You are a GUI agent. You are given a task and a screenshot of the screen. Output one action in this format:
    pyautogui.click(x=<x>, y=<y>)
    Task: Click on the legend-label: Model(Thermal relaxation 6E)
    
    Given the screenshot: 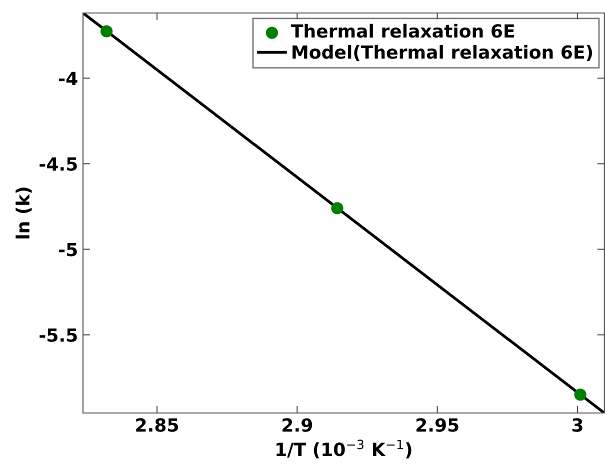 What is the action you would take?
    pyautogui.click(x=442, y=53)
    